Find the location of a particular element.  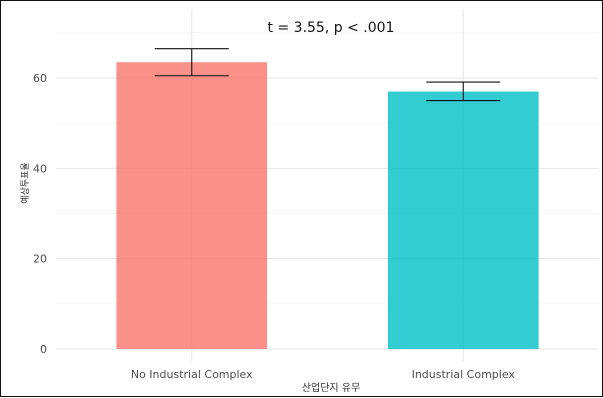

x-tick-label: No Industrial Complex is located at coordinates (192, 374).